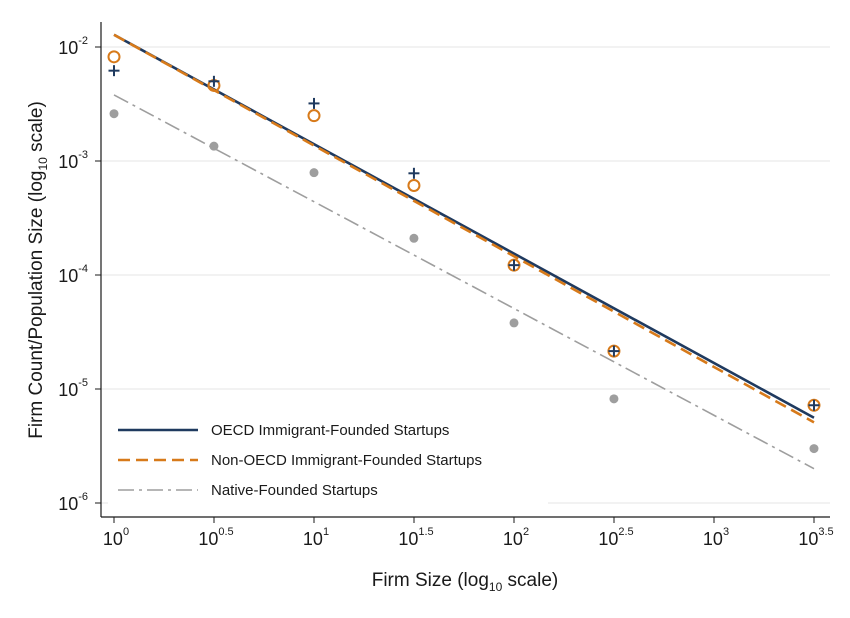  I want to click on y-tick-exponent: -2, so click(83, 41).